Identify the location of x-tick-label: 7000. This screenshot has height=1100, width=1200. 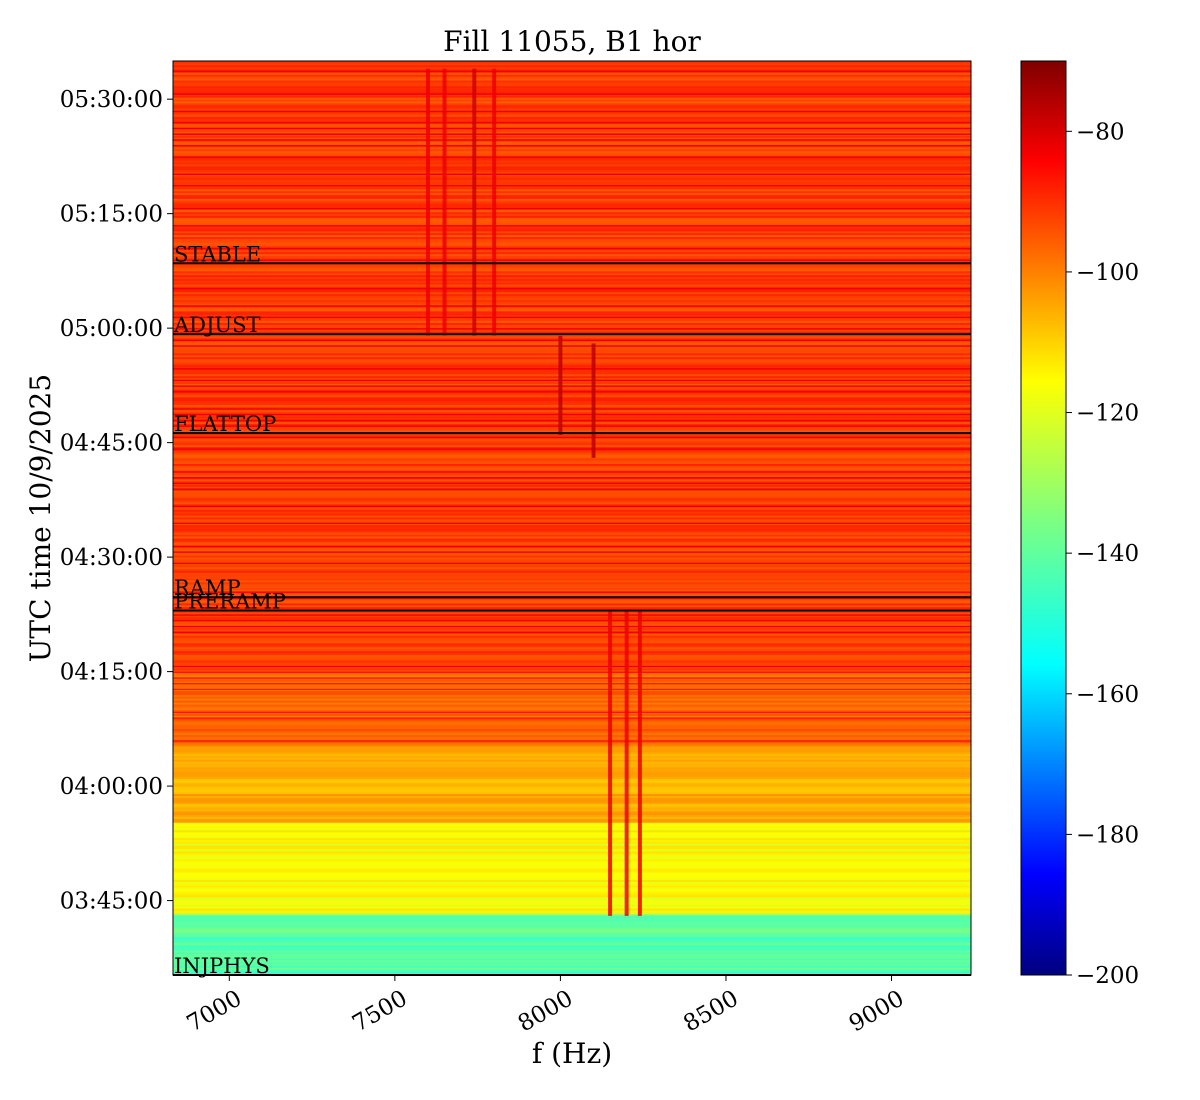
(215, 1012).